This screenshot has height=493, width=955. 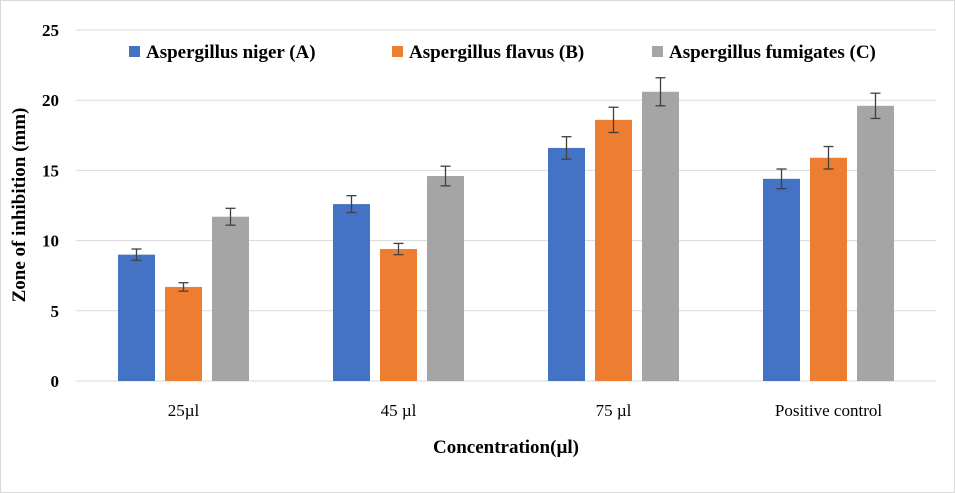 What do you see at coordinates (50, 170) in the screenshot?
I see `y-tick-label: 15` at bounding box center [50, 170].